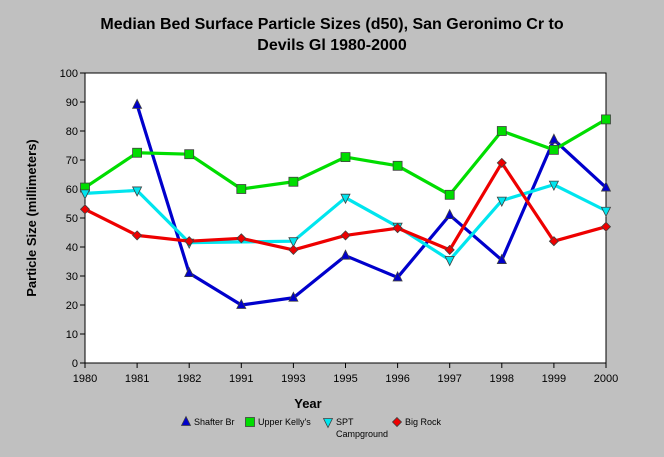 This screenshot has width=664, height=457. I want to click on legend-item: SPT Campground, so click(355, 428).